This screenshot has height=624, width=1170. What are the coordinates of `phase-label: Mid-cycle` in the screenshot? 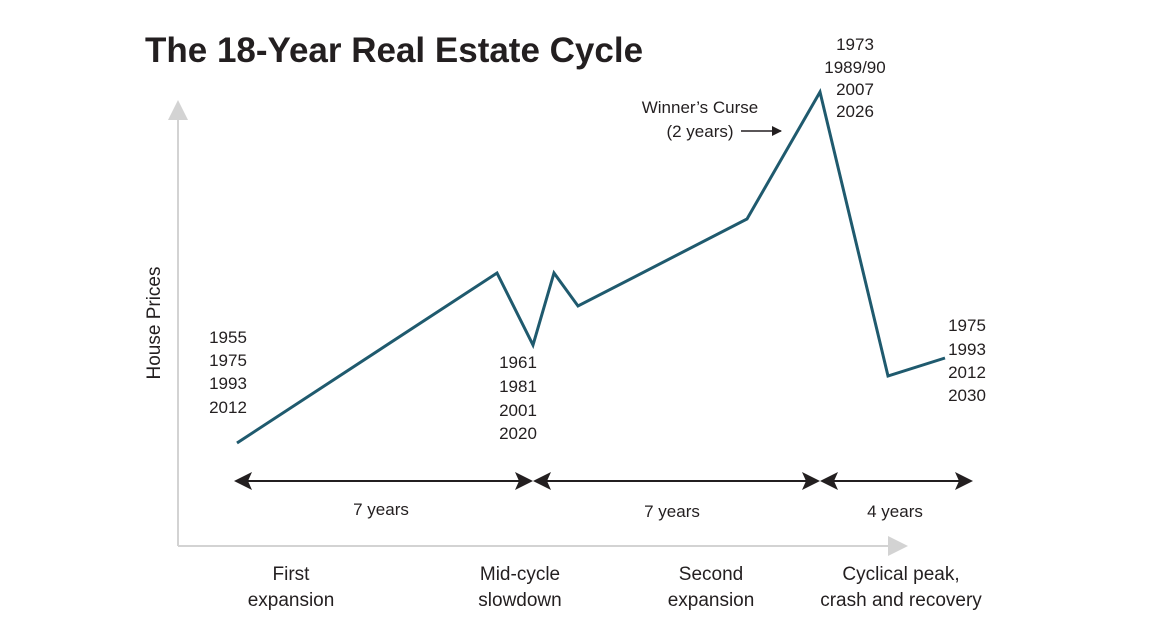 It's located at (520, 574).